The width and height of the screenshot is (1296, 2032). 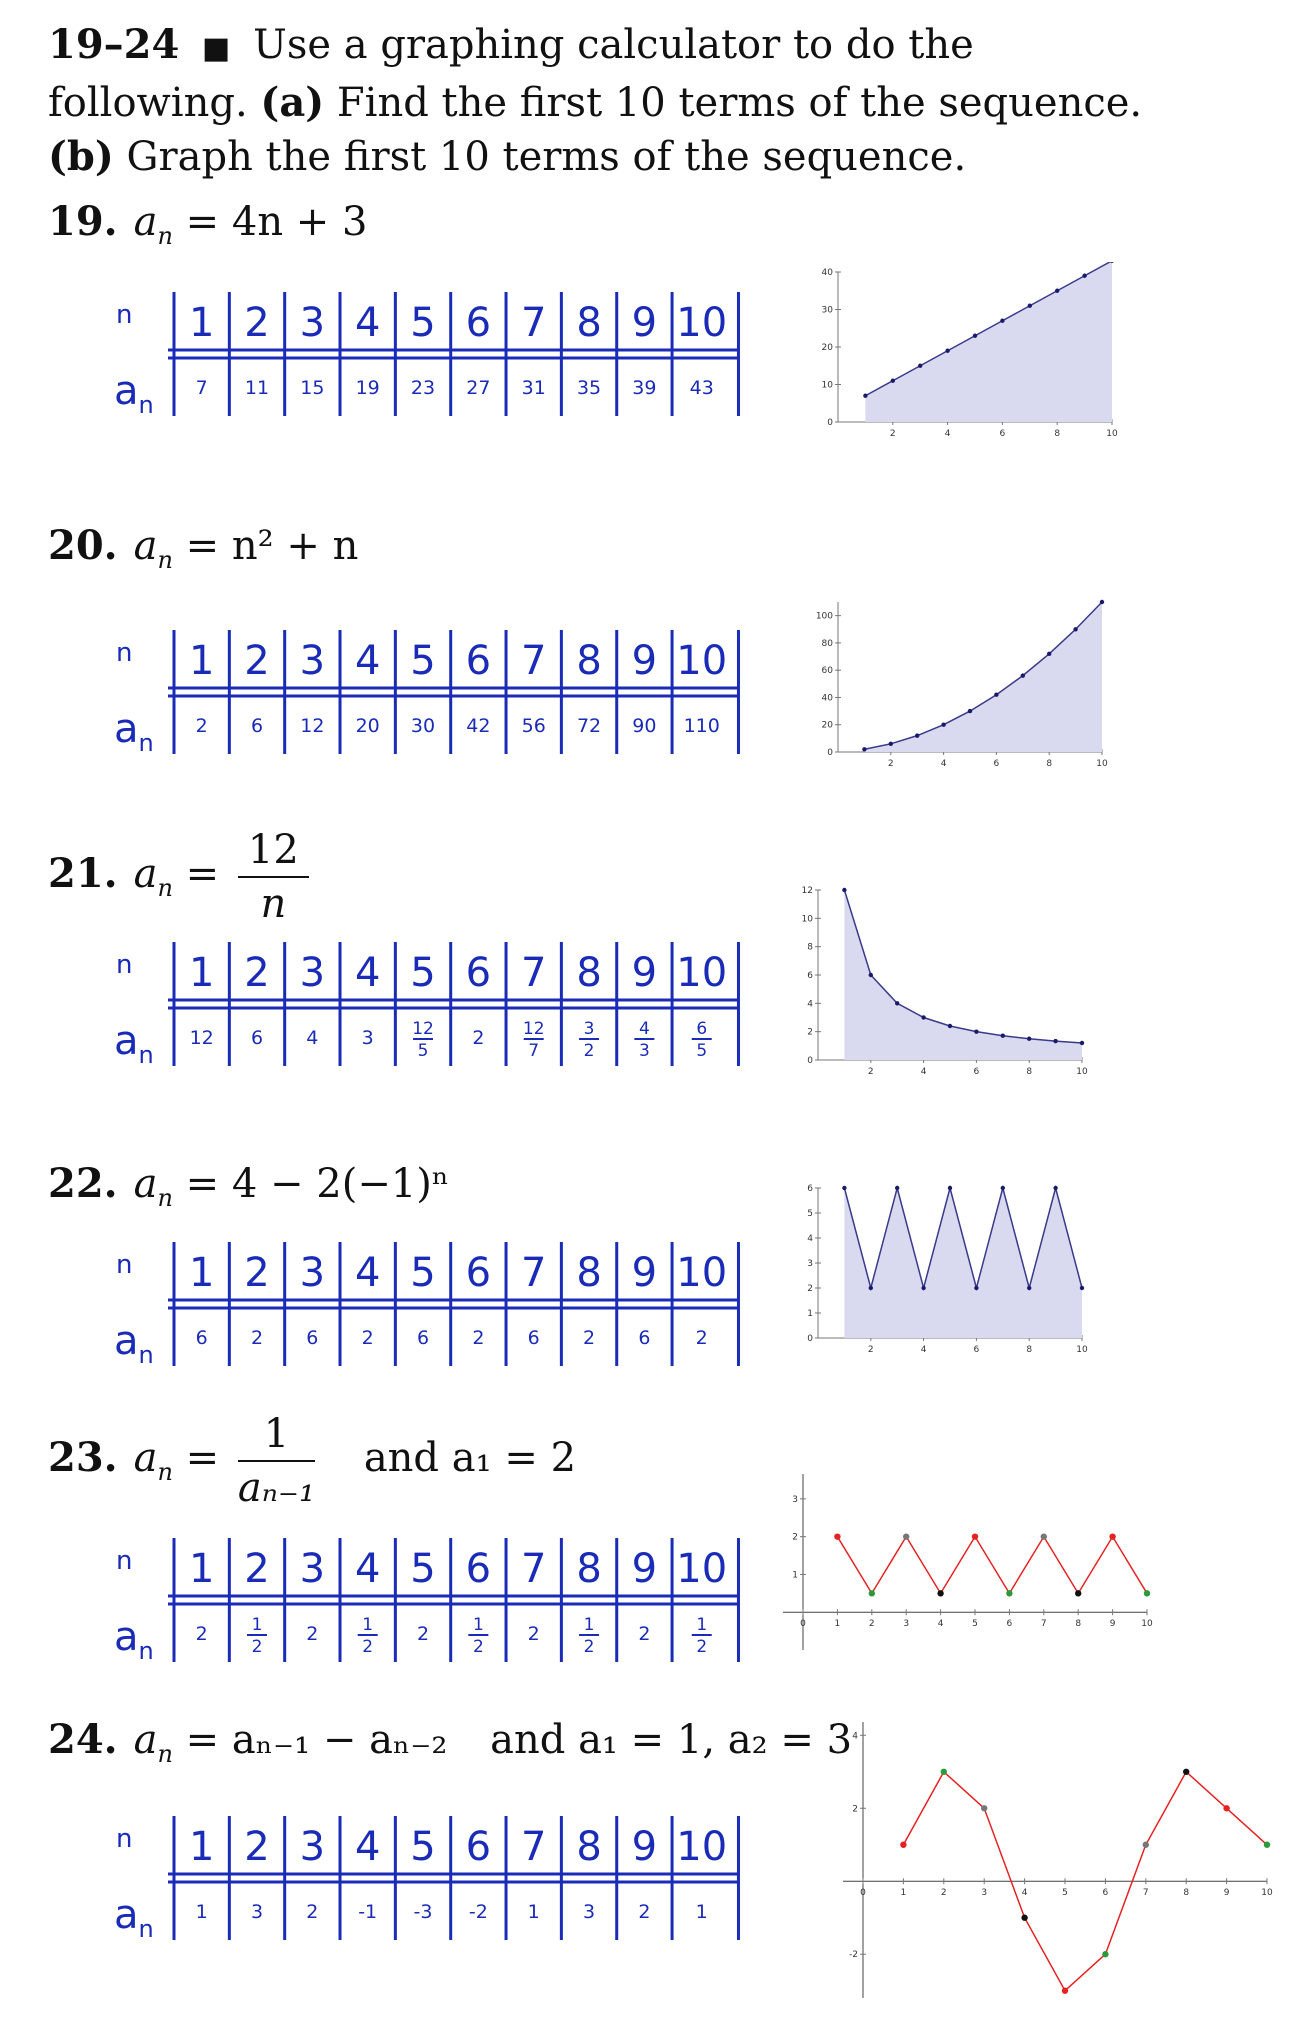 I want to click on area-fill, so click(x=963, y=1263).